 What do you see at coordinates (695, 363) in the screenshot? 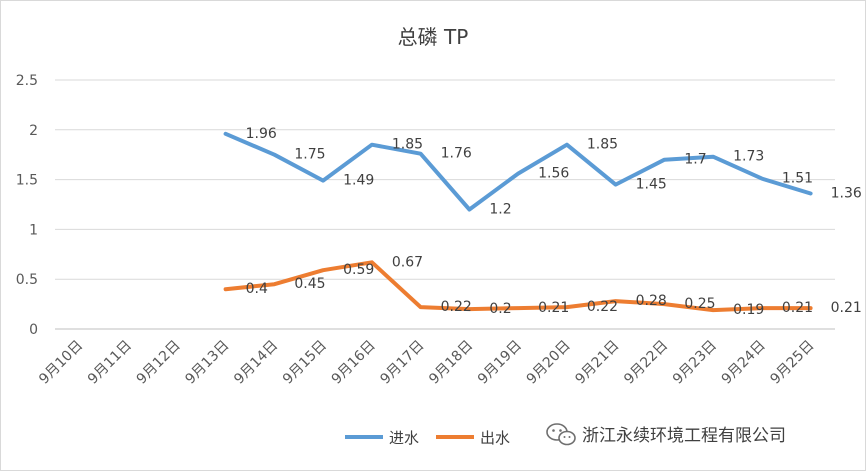
I see `x-tick-label: 9月23日` at bounding box center [695, 363].